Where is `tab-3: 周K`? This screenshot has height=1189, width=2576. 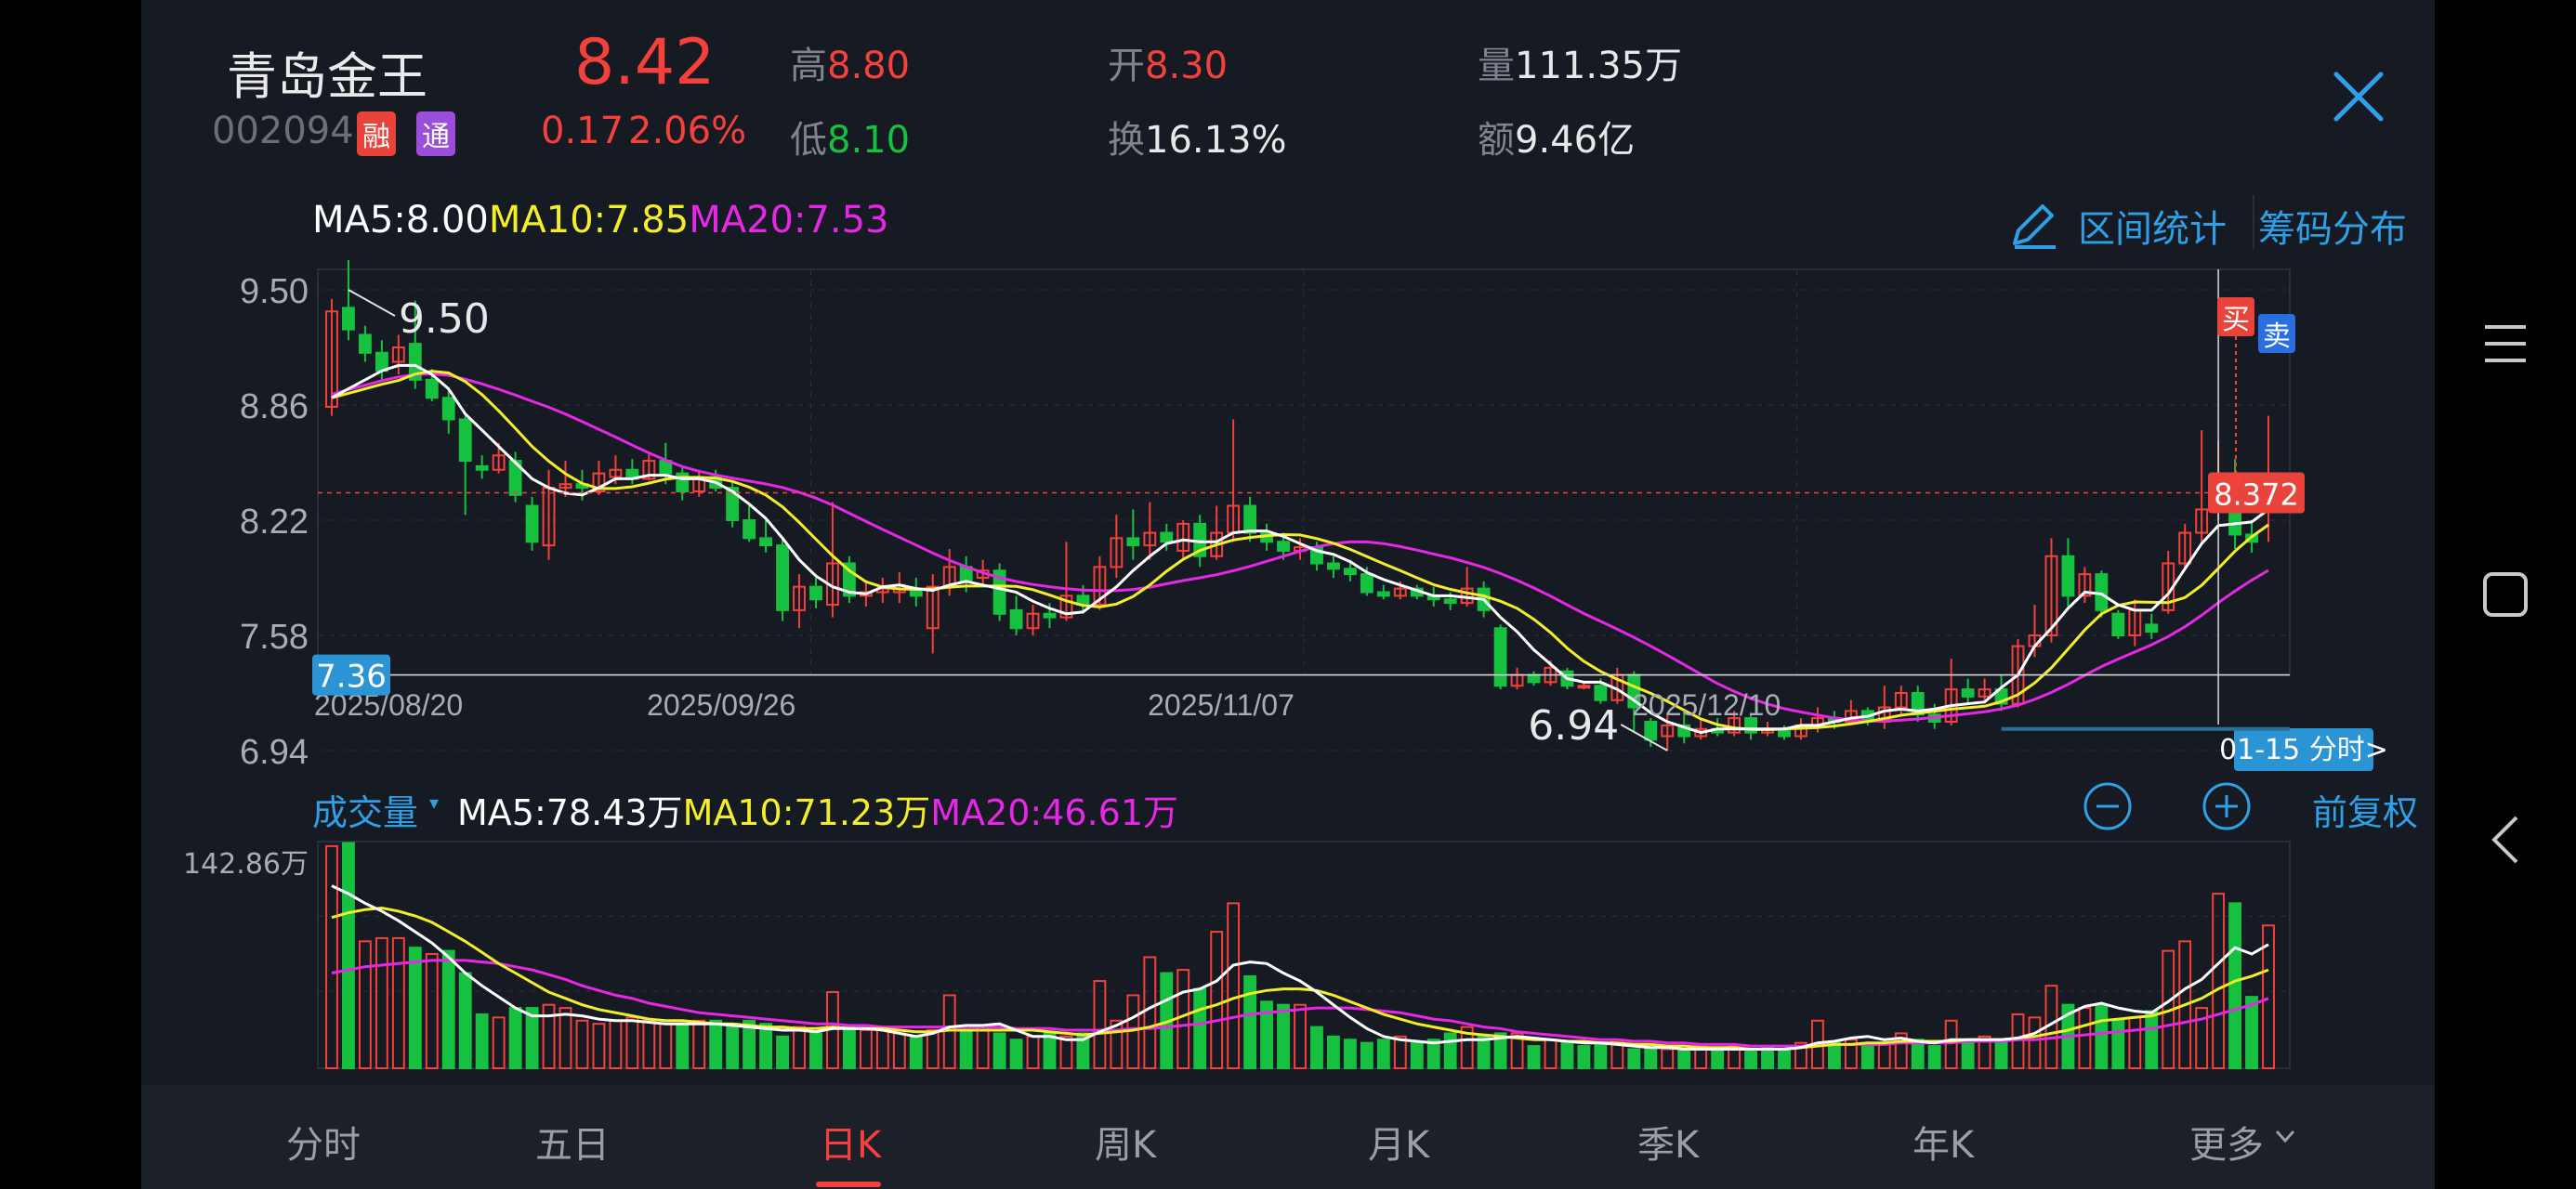
tab-3: 周K is located at coordinates (1126, 1146).